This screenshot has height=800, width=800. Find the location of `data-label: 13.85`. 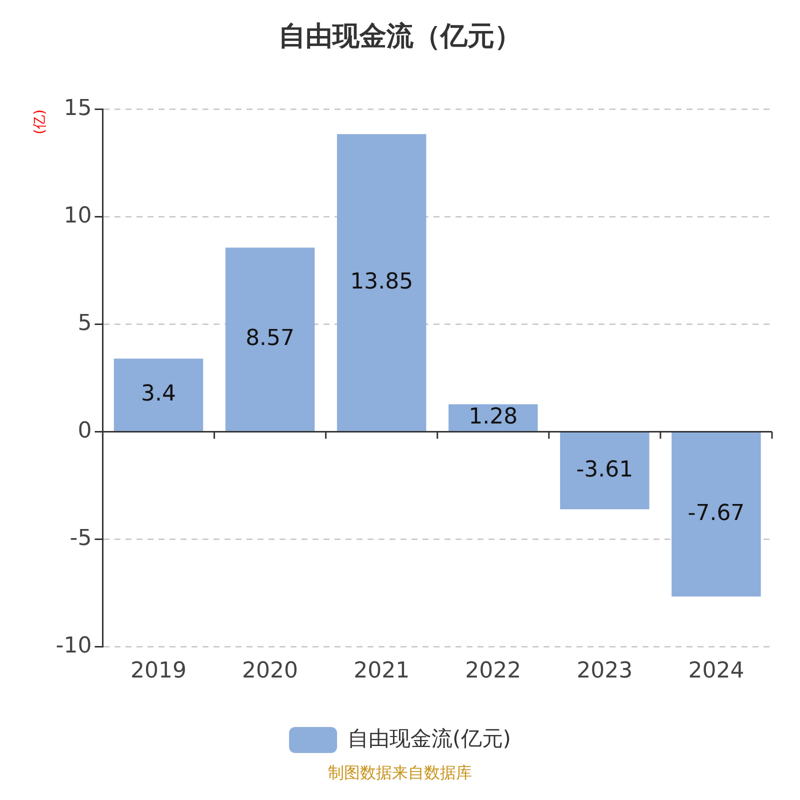

data-label: 13.85 is located at coordinates (382, 281).